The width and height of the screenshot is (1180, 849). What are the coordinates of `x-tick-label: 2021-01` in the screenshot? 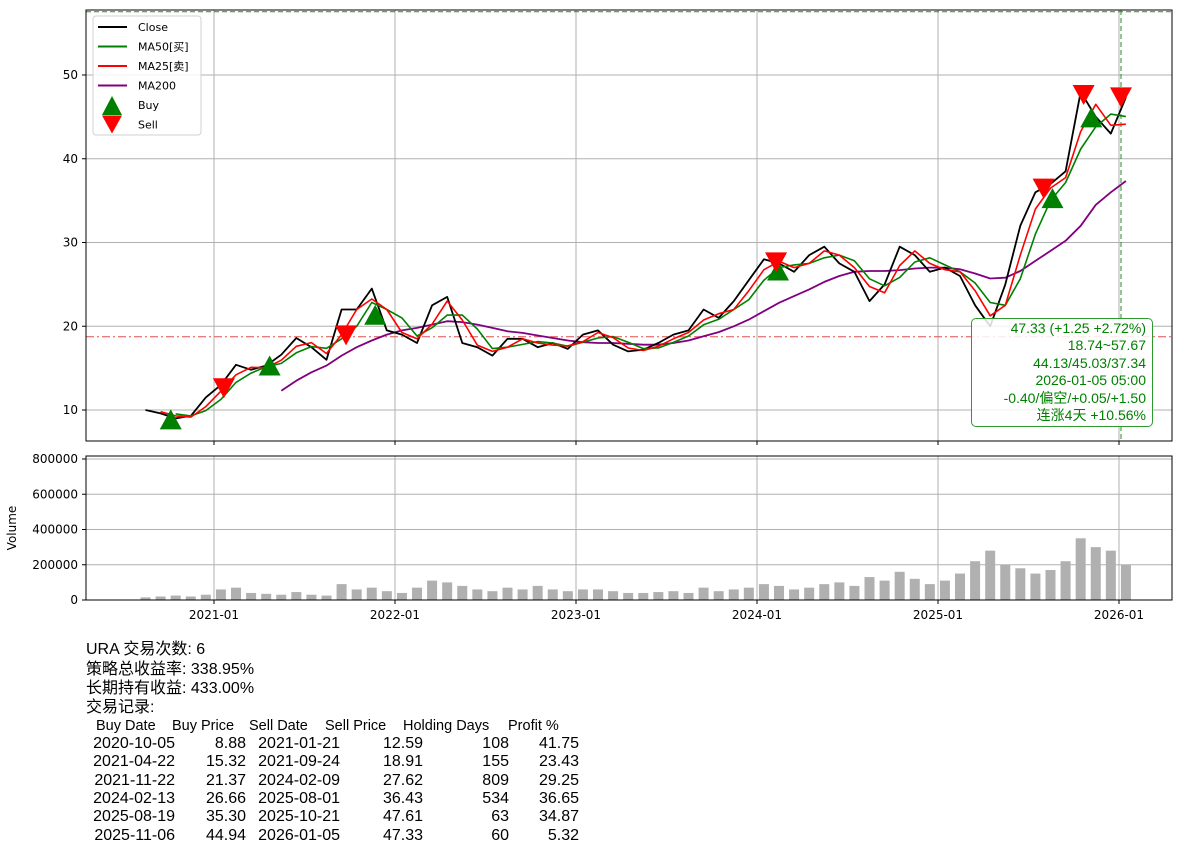 It's located at (214, 615).